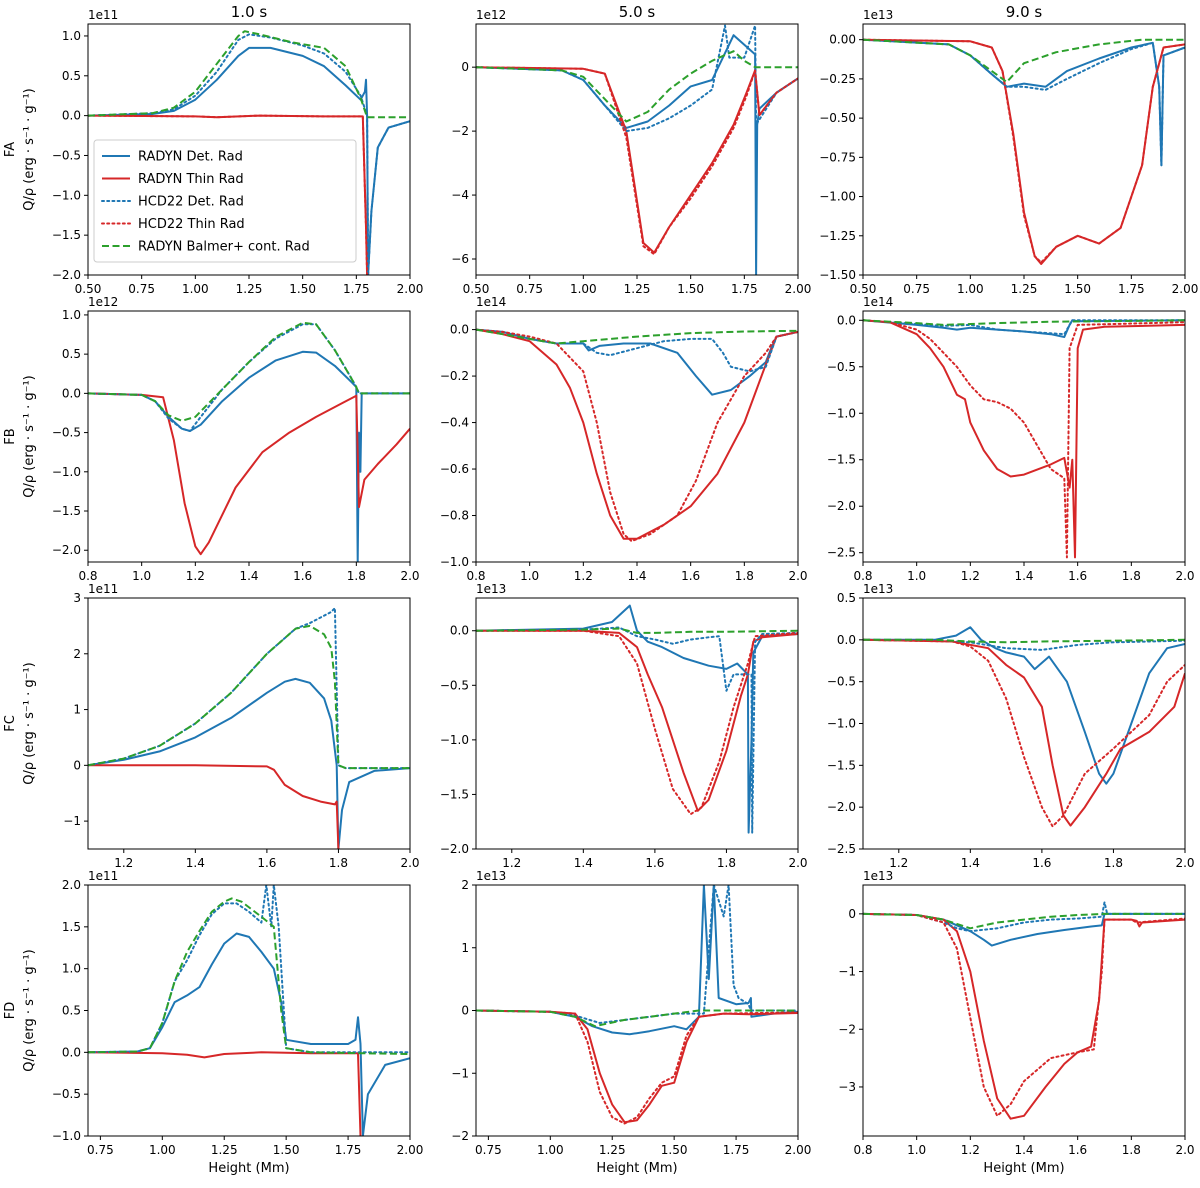 Image resolution: width=1200 pixels, height=1188 pixels. I want to click on row-label: FA, so click(10, 149).